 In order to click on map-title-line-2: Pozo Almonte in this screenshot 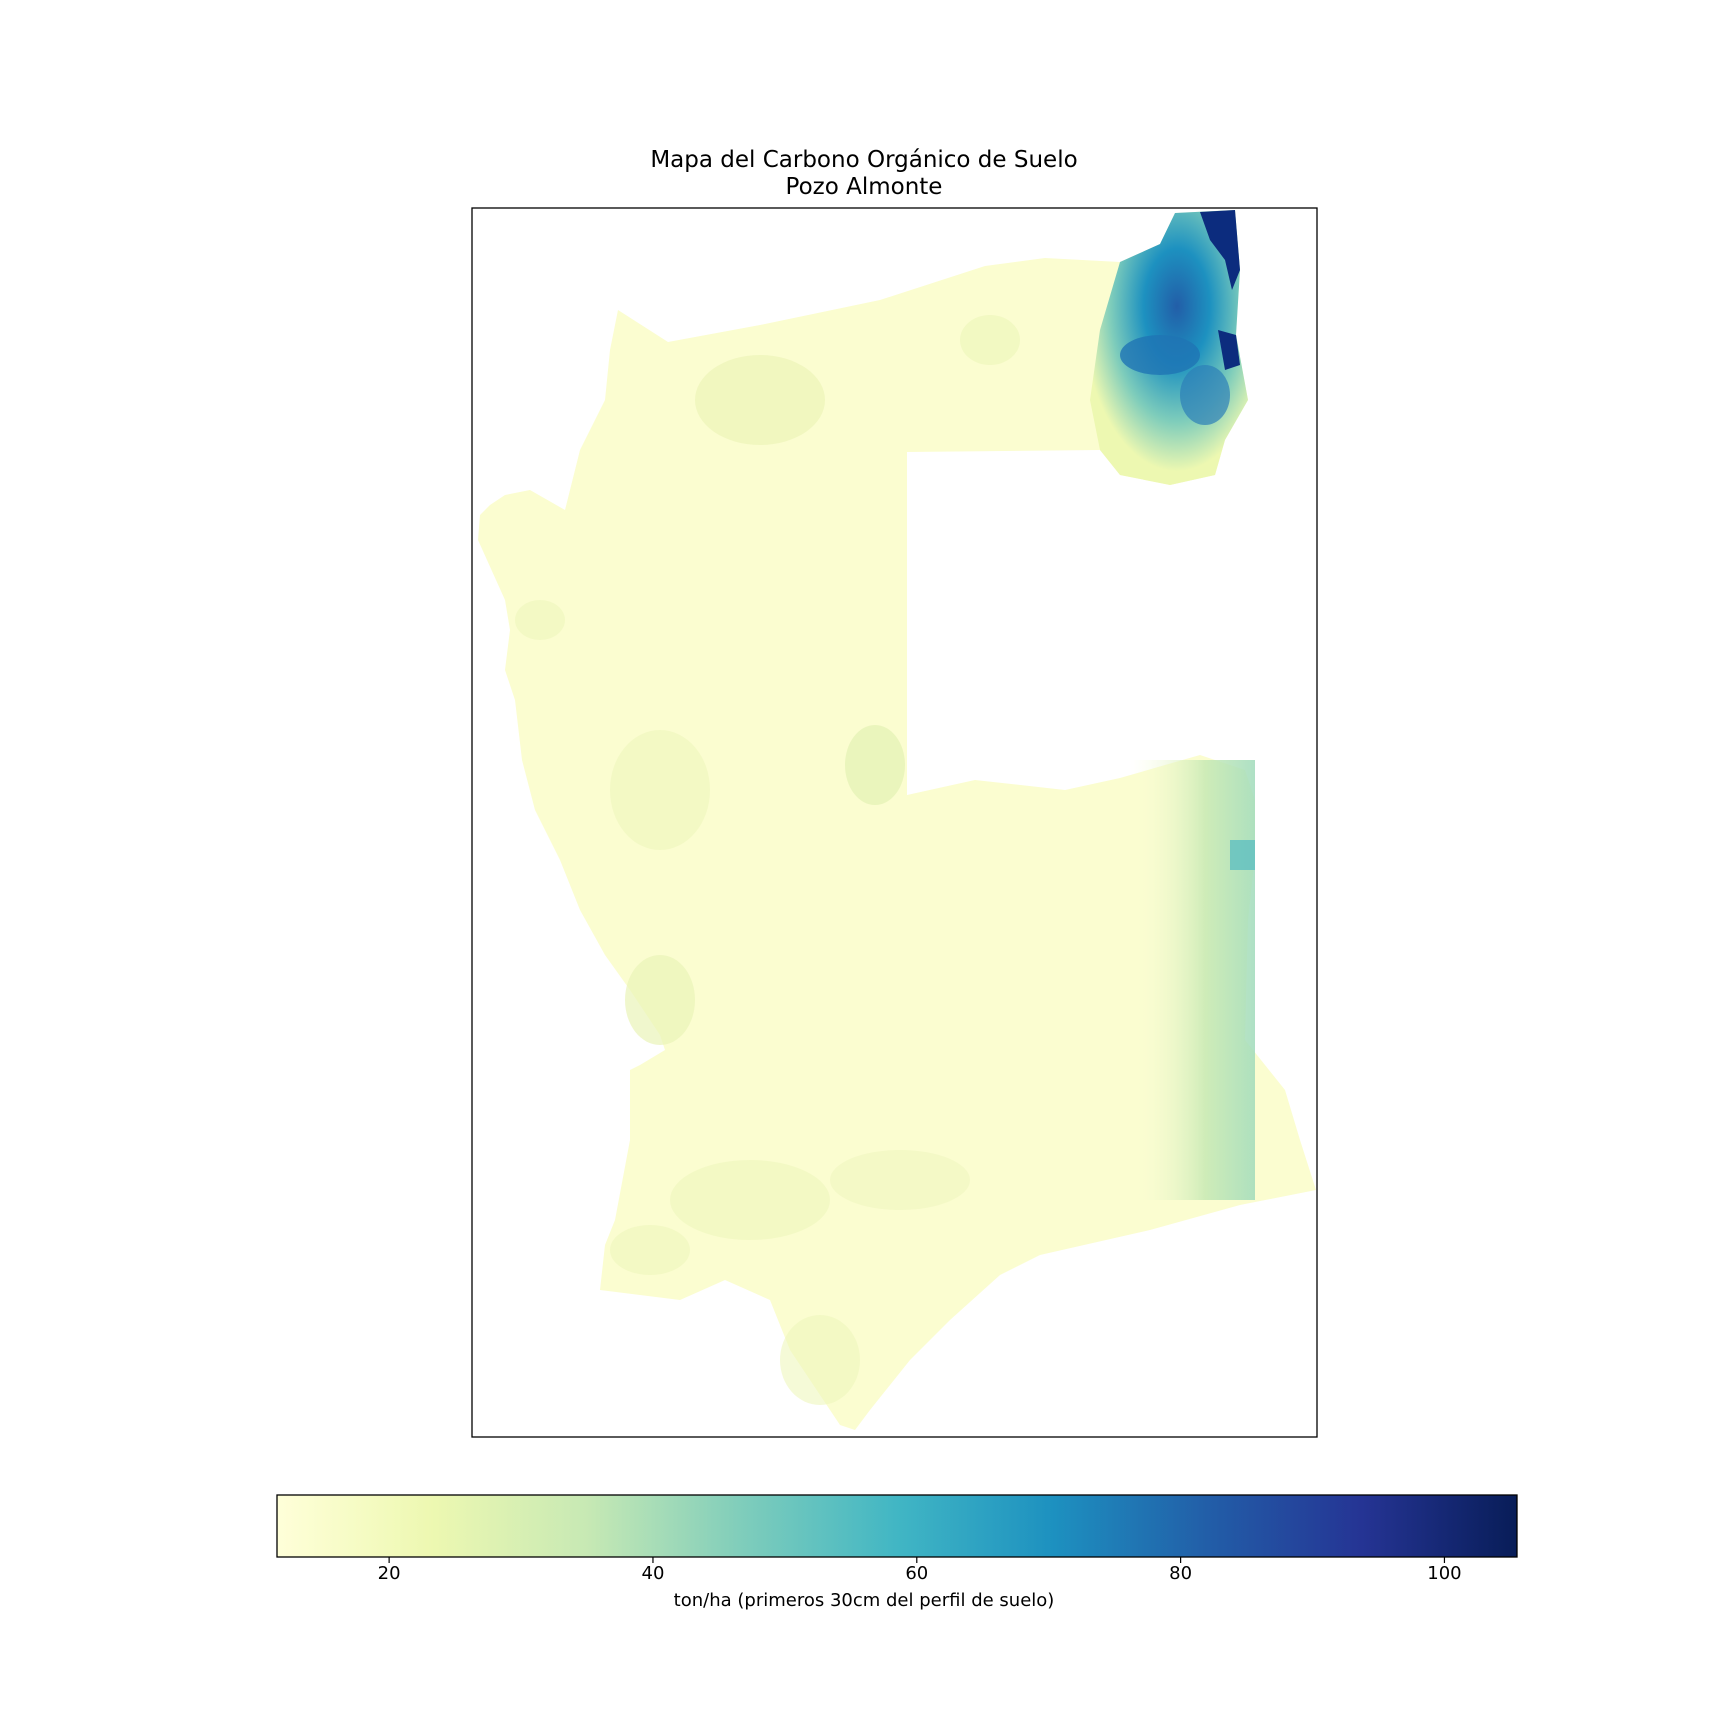, I will do `click(864, 187)`.